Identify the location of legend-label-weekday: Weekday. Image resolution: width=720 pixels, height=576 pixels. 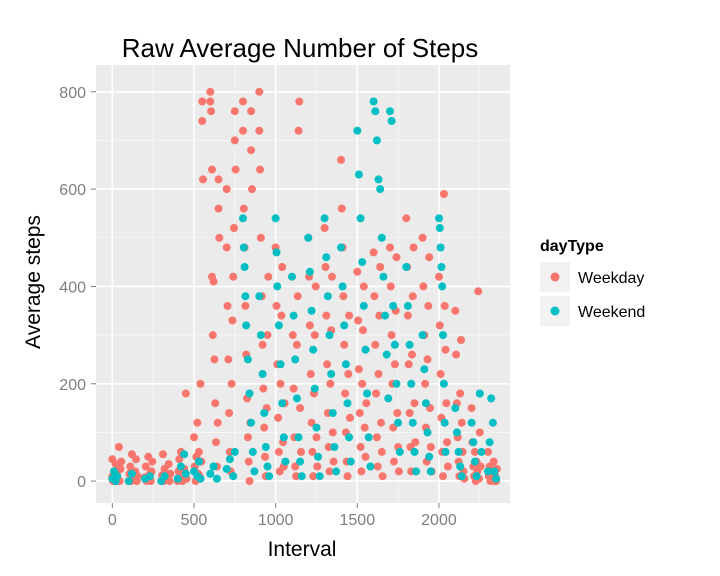
(611, 278).